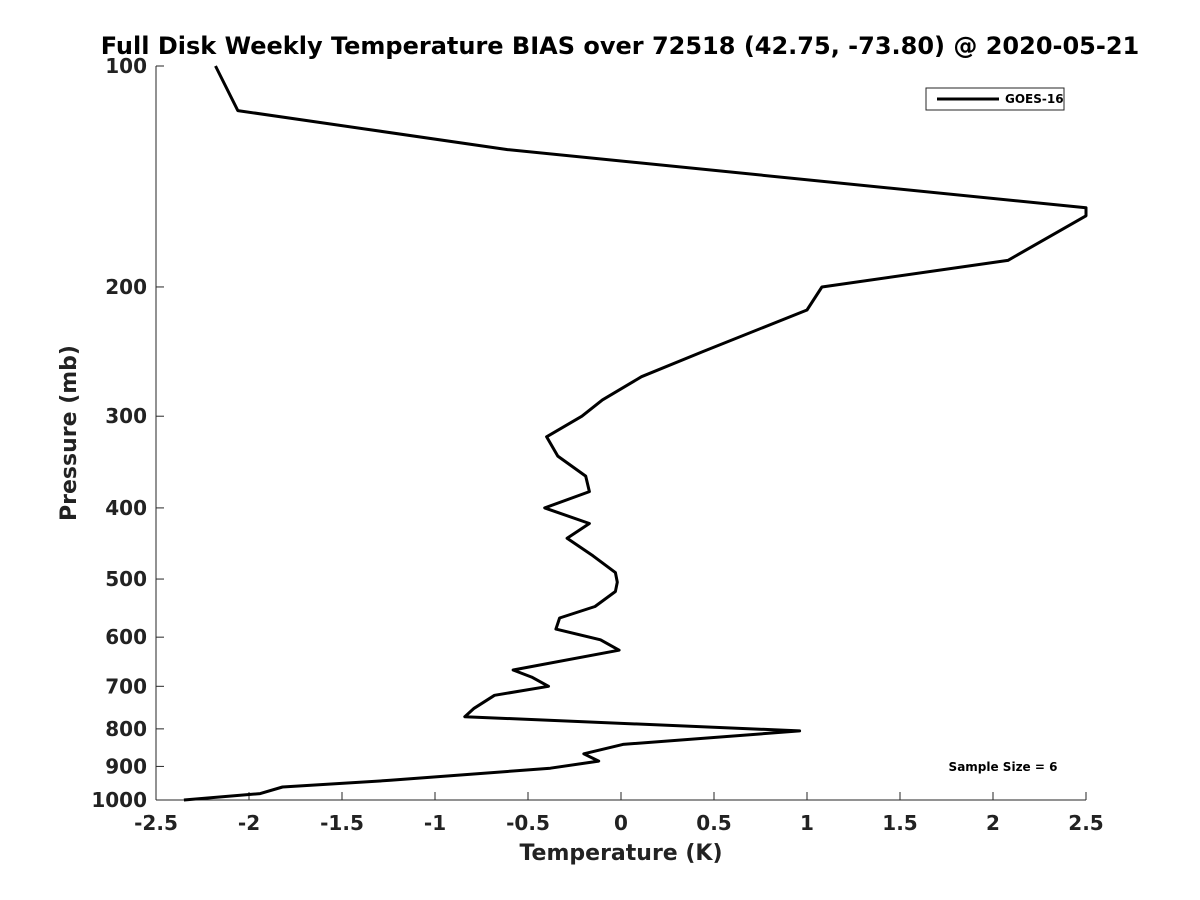 The height and width of the screenshot is (900, 1200). Describe the element at coordinates (156, 823) in the screenshot. I see `x-tick-label: -2.5` at that location.